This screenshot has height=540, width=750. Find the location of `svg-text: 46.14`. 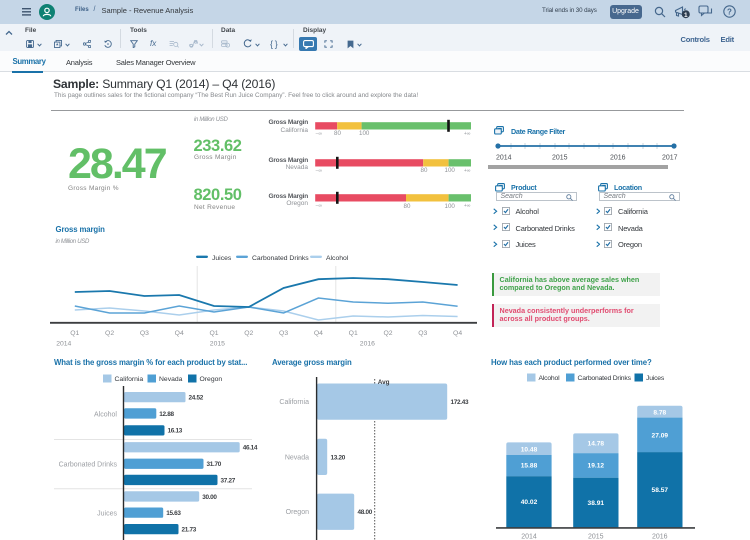

svg-text: 46.14 is located at coordinates (250, 448).